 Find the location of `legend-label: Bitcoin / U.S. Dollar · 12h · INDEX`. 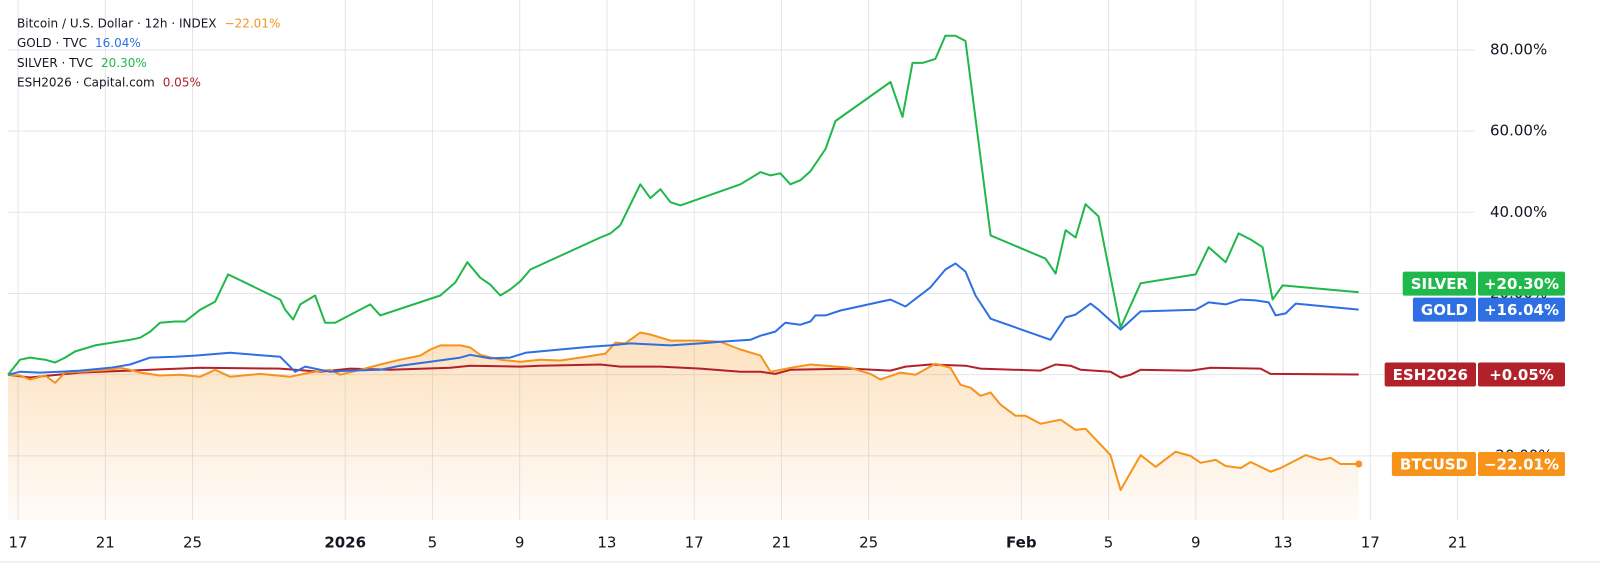

legend-label: Bitcoin / U.S. Dollar · 12h · INDEX is located at coordinates (117, 24).